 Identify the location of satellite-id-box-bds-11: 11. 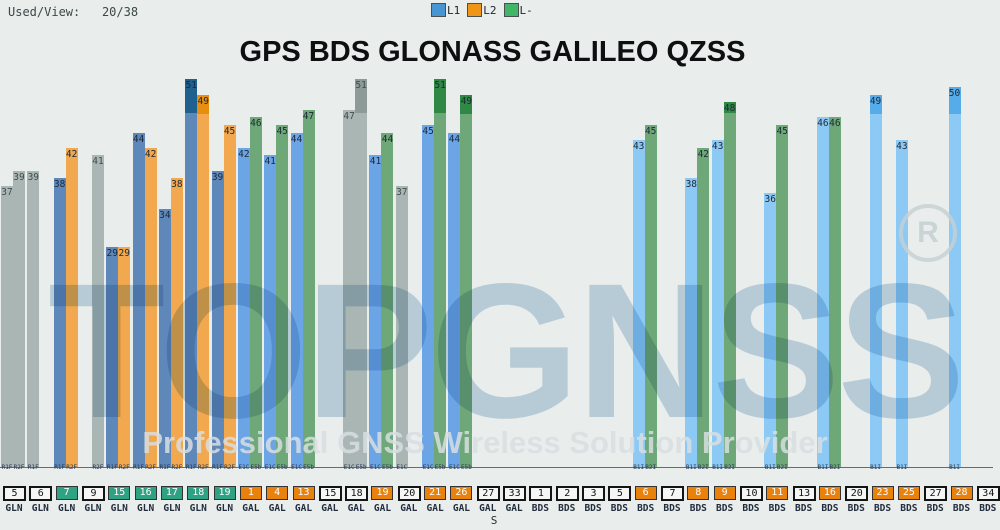
(777, 493).